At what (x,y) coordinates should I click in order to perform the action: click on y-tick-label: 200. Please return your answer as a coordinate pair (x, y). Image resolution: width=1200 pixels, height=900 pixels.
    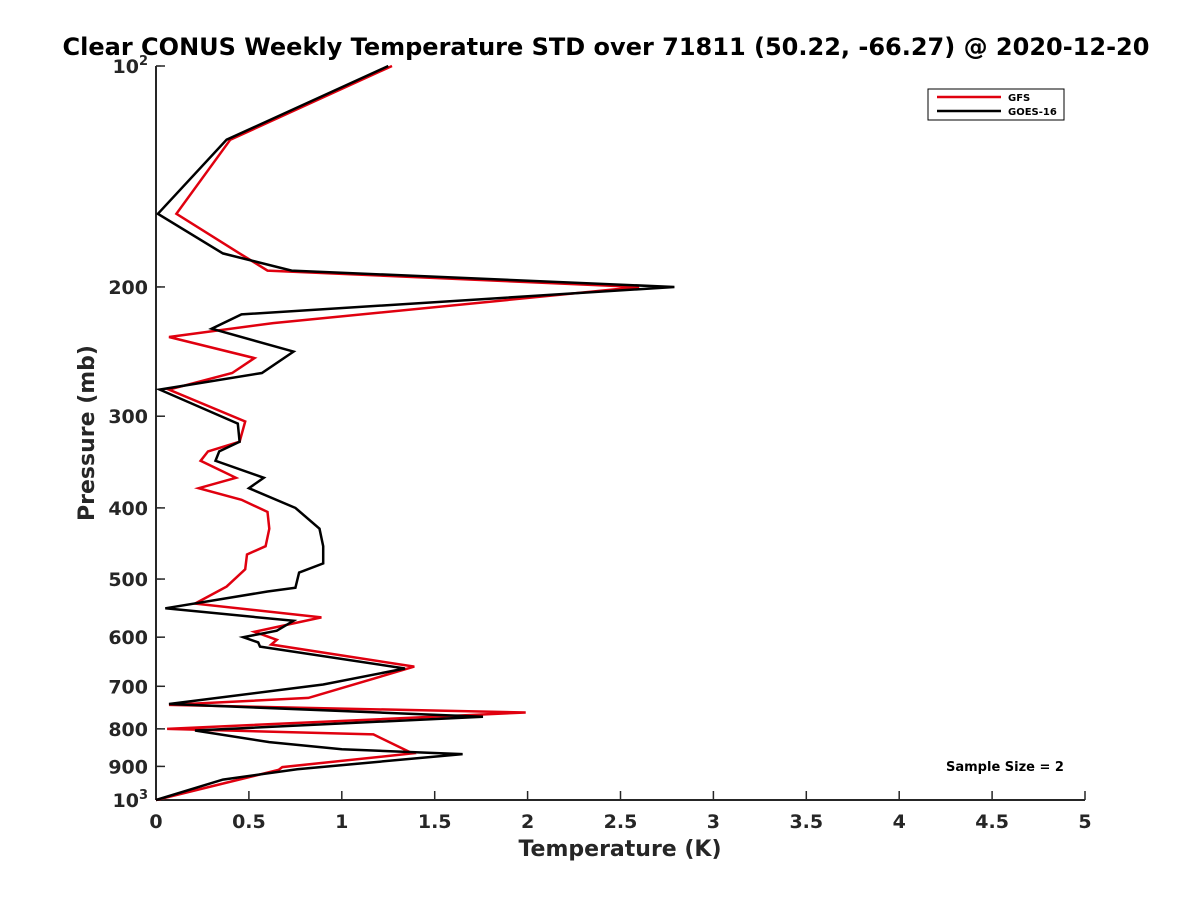
    Looking at the image, I should click on (128, 288).